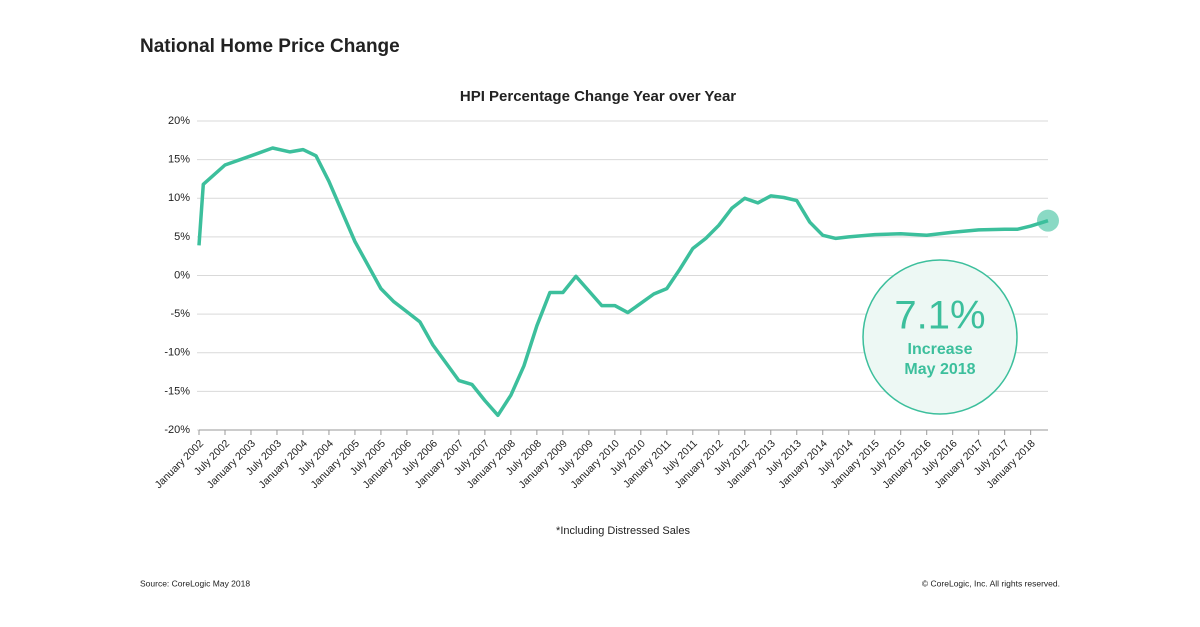  Describe the element at coordinates (177, 353) in the screenshot. I see `y-tick-label: -10%` at that location.